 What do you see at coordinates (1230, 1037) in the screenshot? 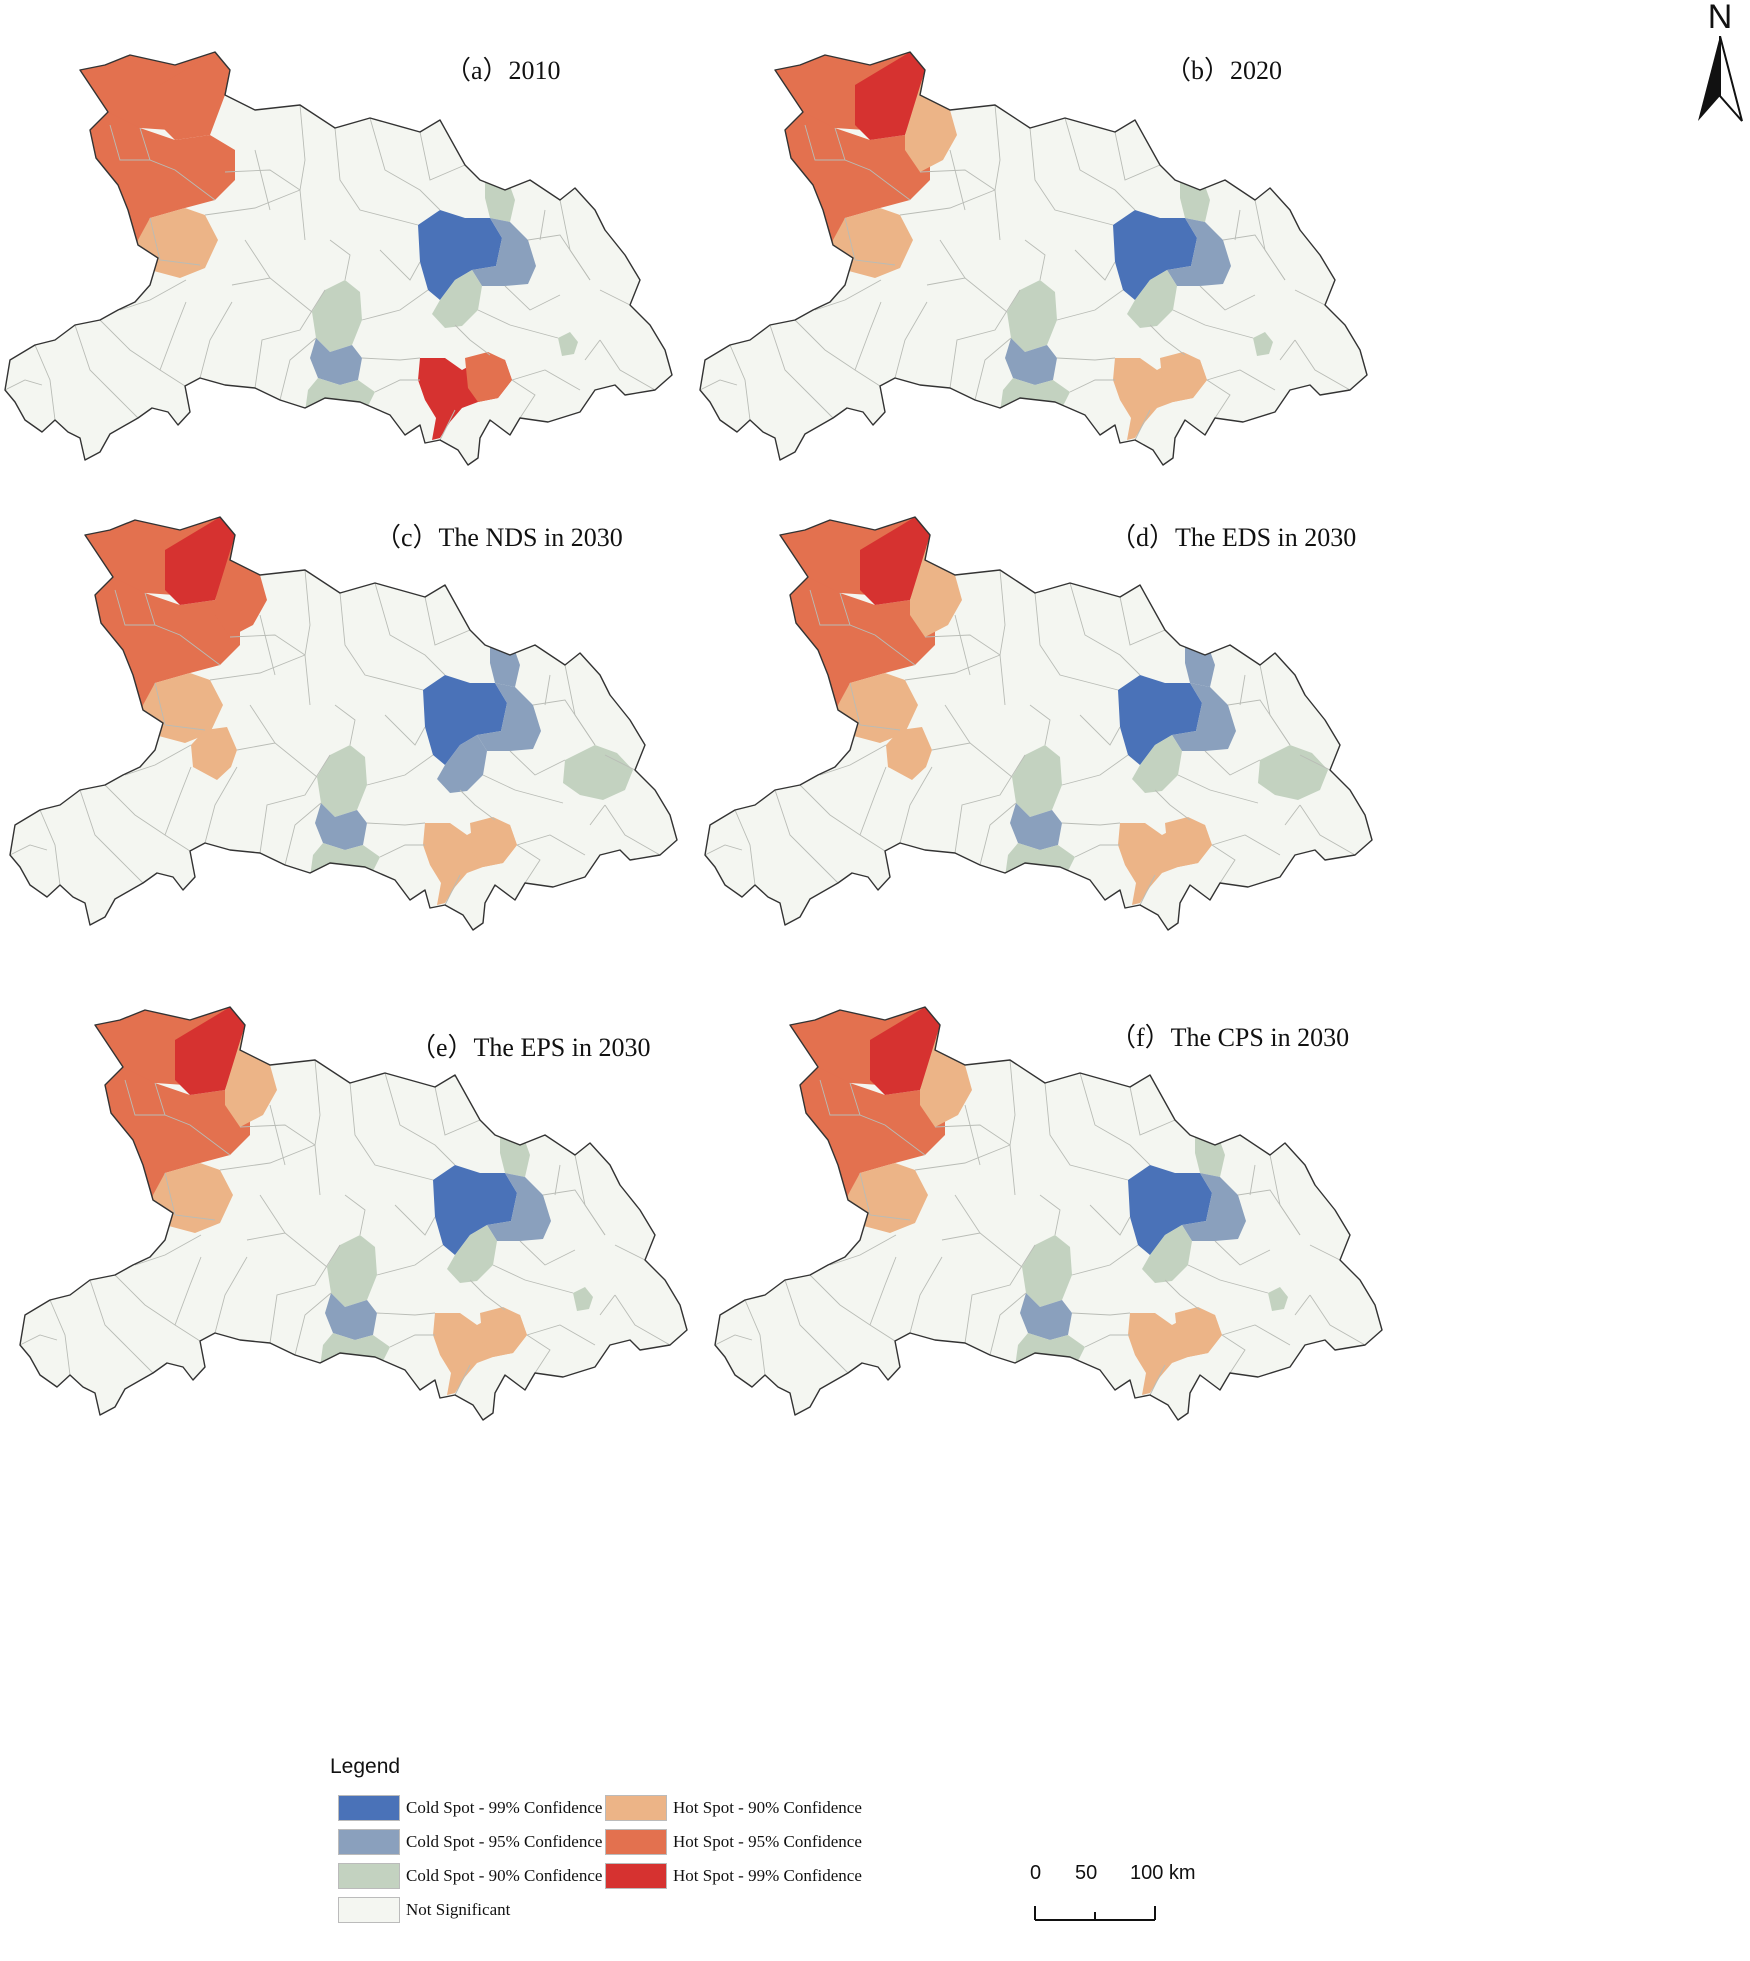
I see `panel-title: （f）The CPS in 2030` at bounding box center [1230, 1037].